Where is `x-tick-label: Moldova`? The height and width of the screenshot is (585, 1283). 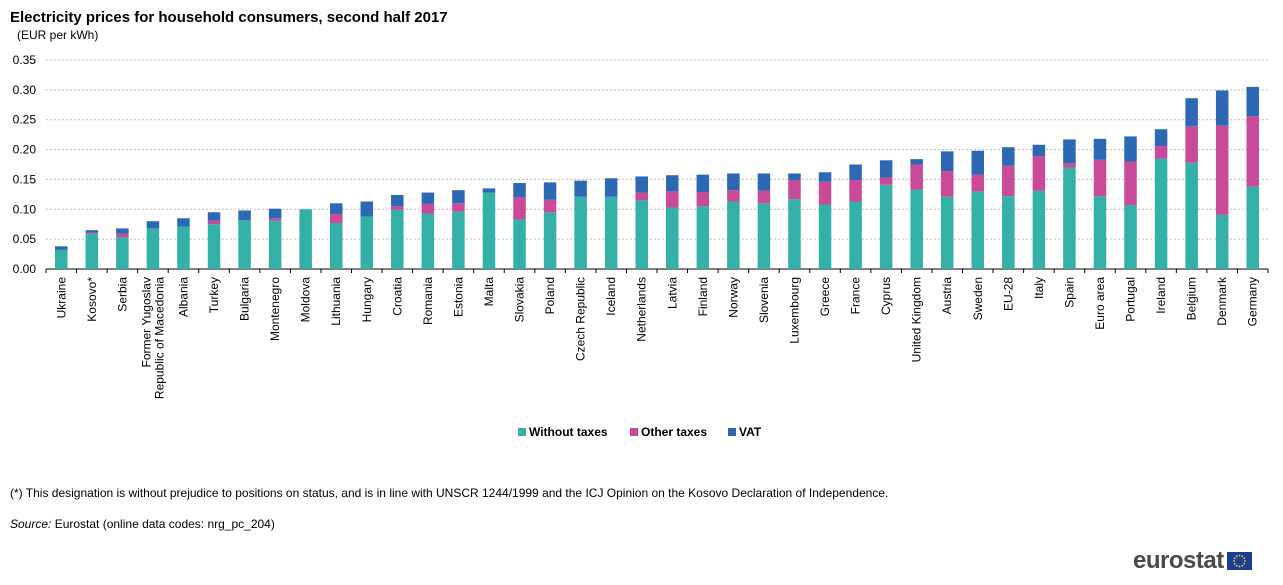
x-tick-label: Moldova is located at coordinates (306, 300).